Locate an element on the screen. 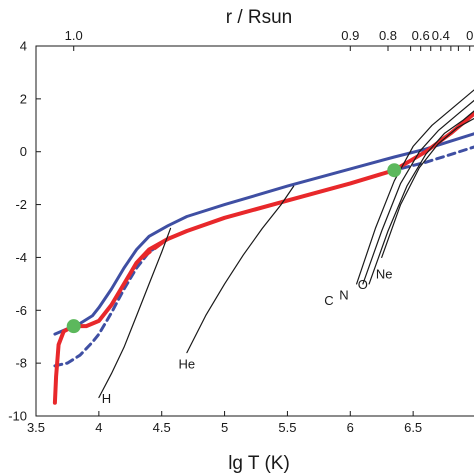 Image resolution: width=474 pixels, height=474 pixels. top-tick-label: 0.8 is located at coordinates (388, 35).